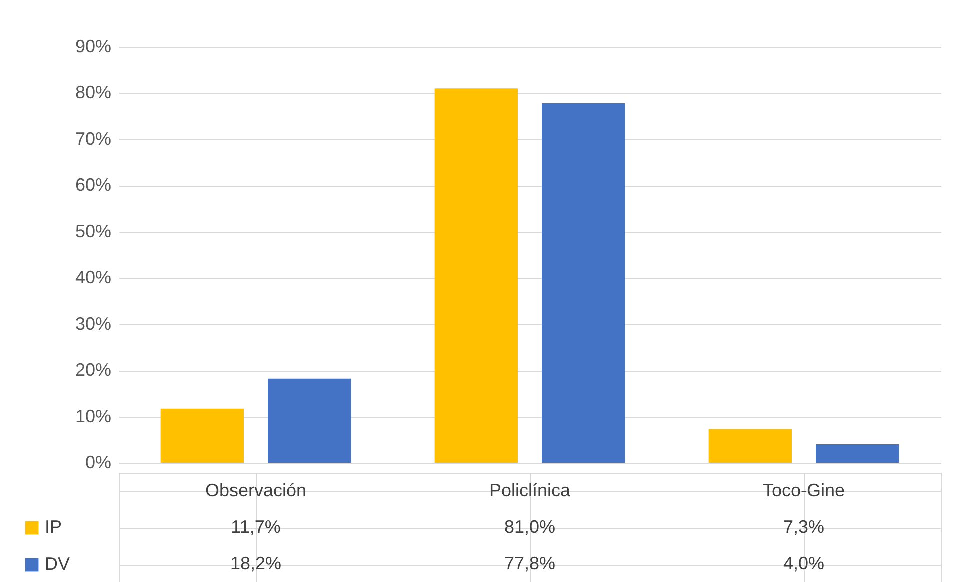  I want to click on y-tick-label: 40%, so click(93, 278).